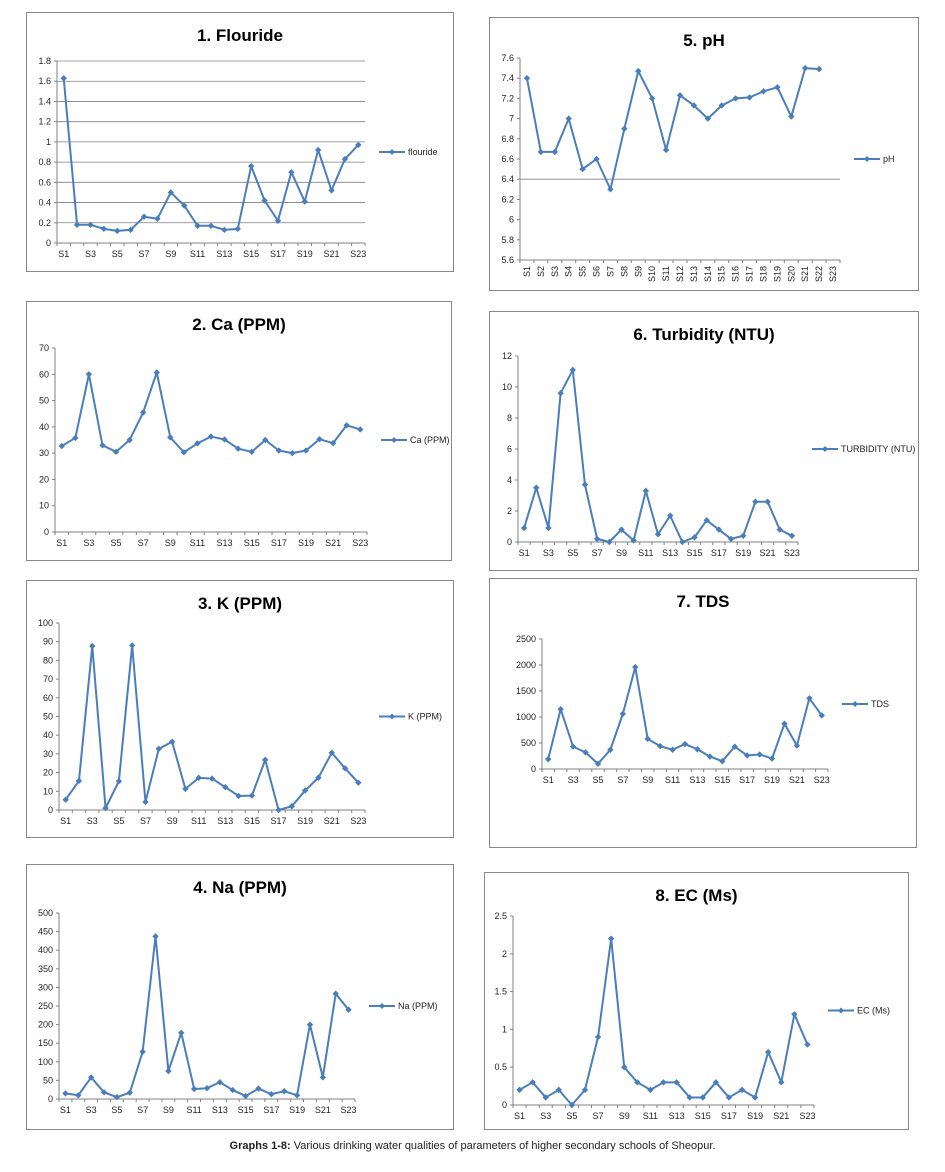  What do you see at coordinates (526, 665) in the screenshot?
I see `y-tick-label: 2000` at bounding box center [526, 665].